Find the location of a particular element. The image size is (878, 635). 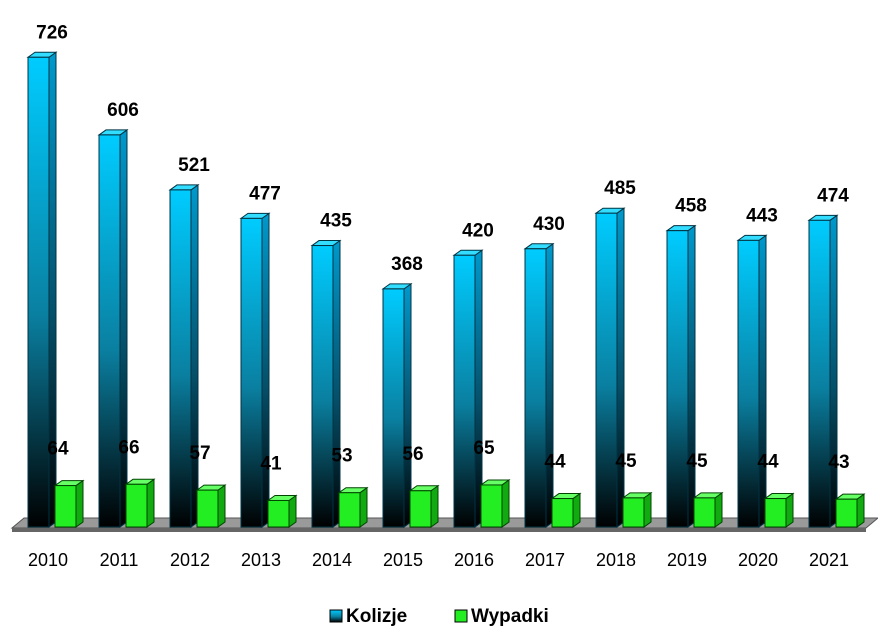

x-tick-label: 2015 is located at coordinates (403, 560).